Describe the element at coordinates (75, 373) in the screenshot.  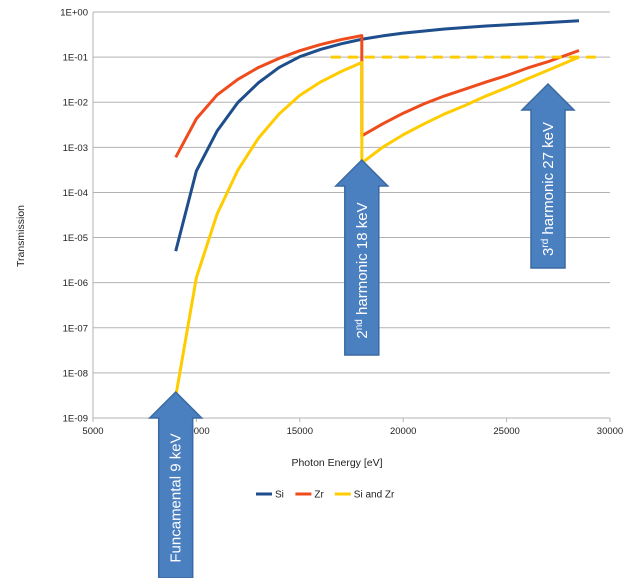
I see `y-tick-label: 1E-08` at that location.